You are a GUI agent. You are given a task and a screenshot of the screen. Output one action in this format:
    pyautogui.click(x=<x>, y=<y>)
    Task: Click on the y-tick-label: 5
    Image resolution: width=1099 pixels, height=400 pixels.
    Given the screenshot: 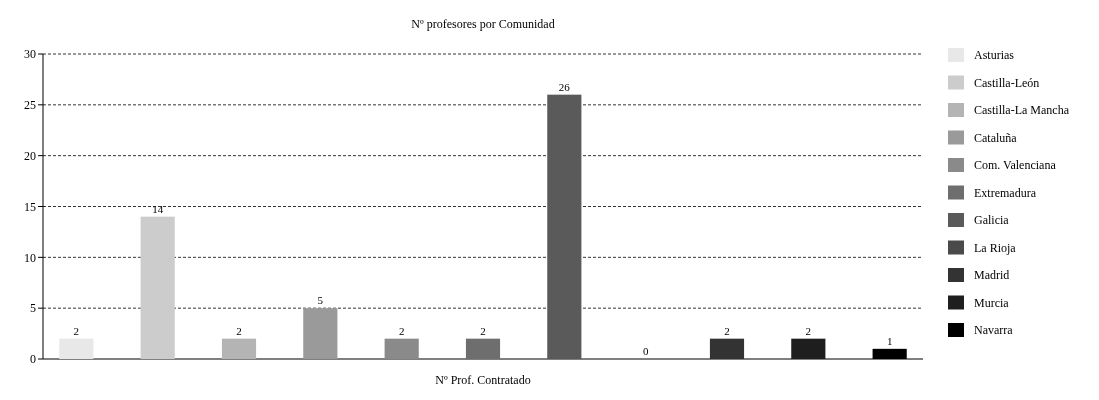 What is the action you would take?
    pyautogui.click(x=33, y=308)
    